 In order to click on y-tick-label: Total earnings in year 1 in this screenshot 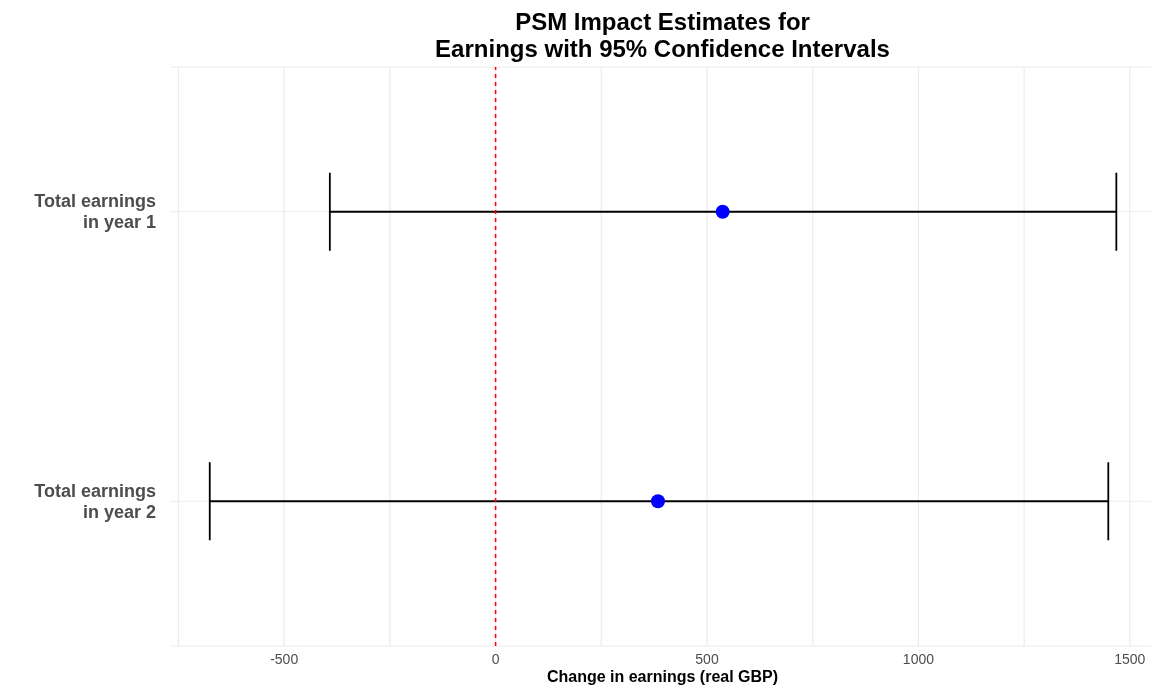, I will do `click(95, 212)`.